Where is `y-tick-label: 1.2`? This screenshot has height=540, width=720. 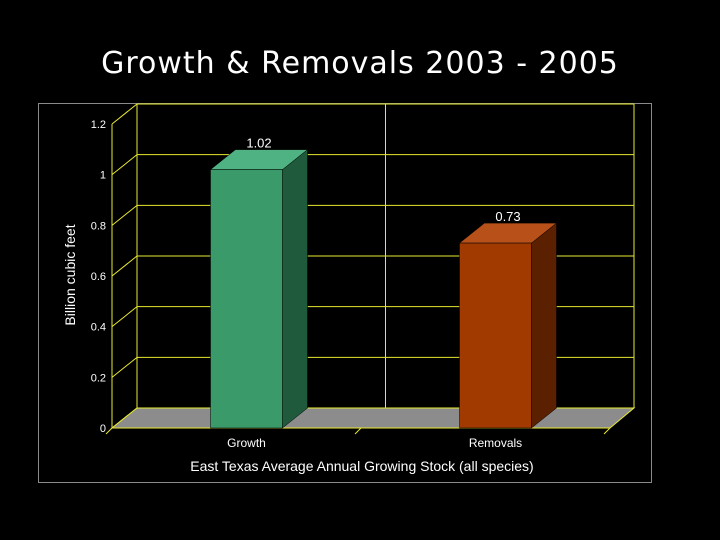
y-tick-label: 1.2 is located at coordinates (98, 125).